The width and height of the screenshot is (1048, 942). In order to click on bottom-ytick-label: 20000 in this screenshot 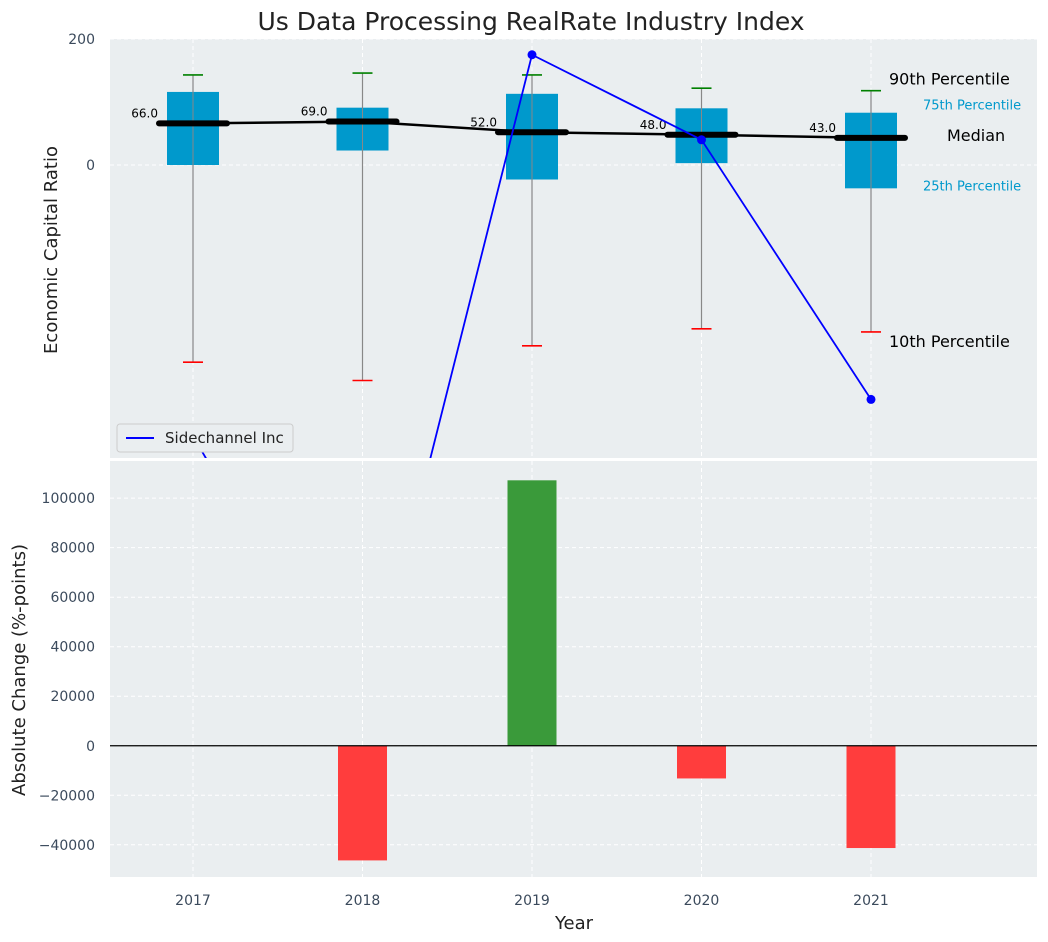, I will do `click(72, 697)`.